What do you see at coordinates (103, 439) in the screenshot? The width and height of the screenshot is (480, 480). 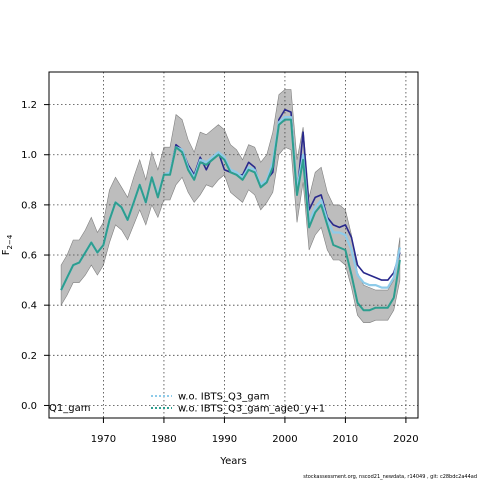 I see `x-tick-label: 1970` at bounding box center [103, 439].